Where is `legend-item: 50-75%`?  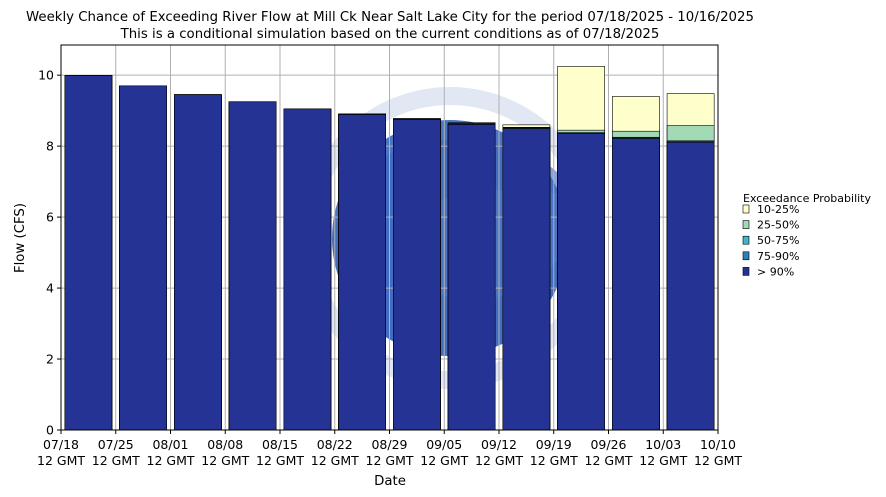
legend-item: 50-75% is located at coordinates (778, 240).